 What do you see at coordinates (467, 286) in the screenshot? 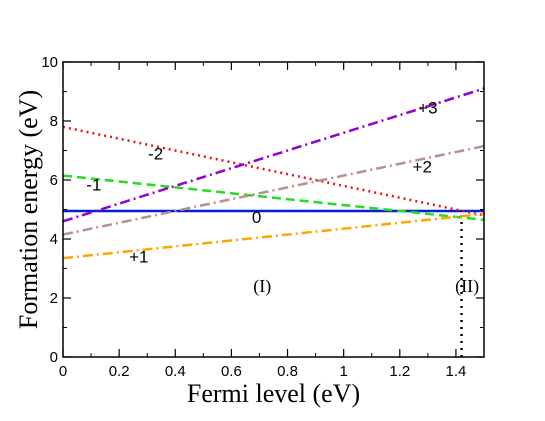
I see `region-label: (II)` at bounding box center [467, 286].